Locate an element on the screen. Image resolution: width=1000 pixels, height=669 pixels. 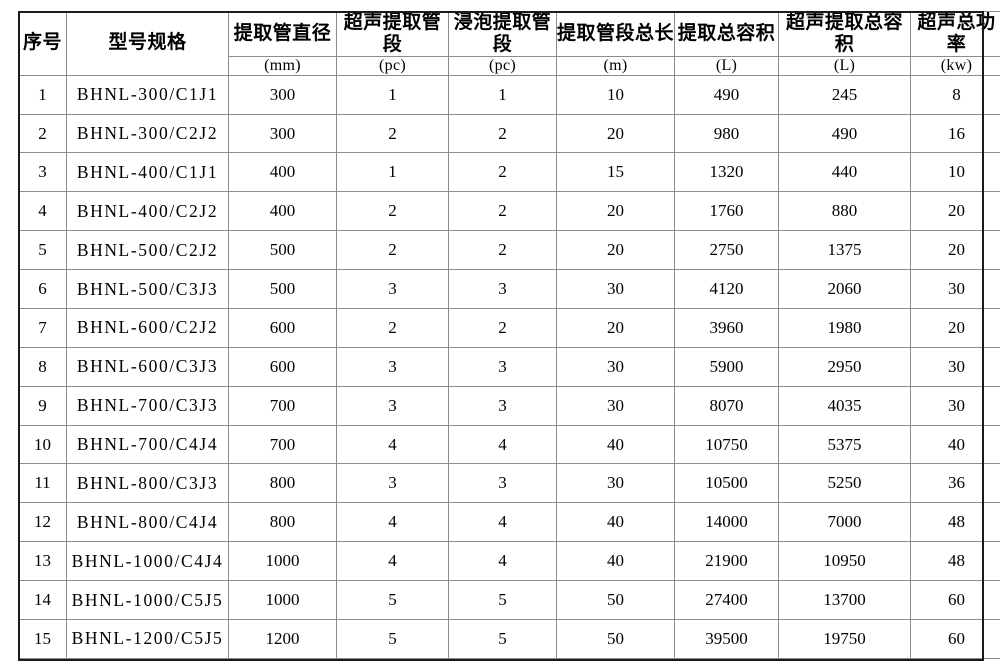
cell-index: 8 is located at coordinates (42, 366).